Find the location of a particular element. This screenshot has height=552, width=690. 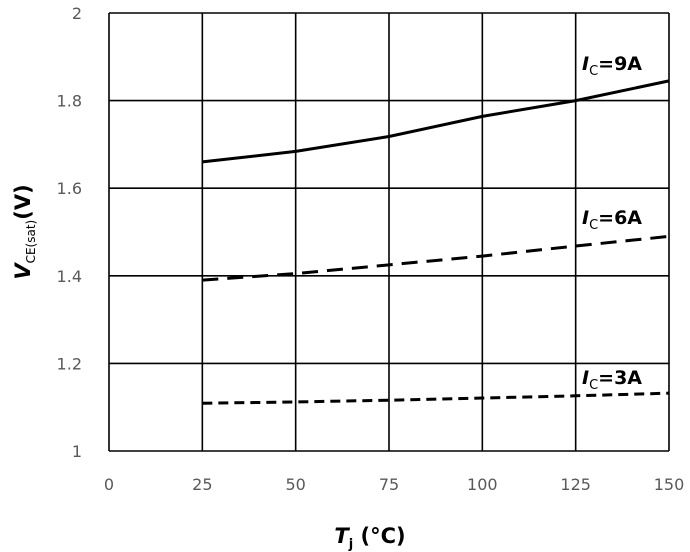

y-axis-label: VCE(sat)(V) is located at coordinates (24, 231).